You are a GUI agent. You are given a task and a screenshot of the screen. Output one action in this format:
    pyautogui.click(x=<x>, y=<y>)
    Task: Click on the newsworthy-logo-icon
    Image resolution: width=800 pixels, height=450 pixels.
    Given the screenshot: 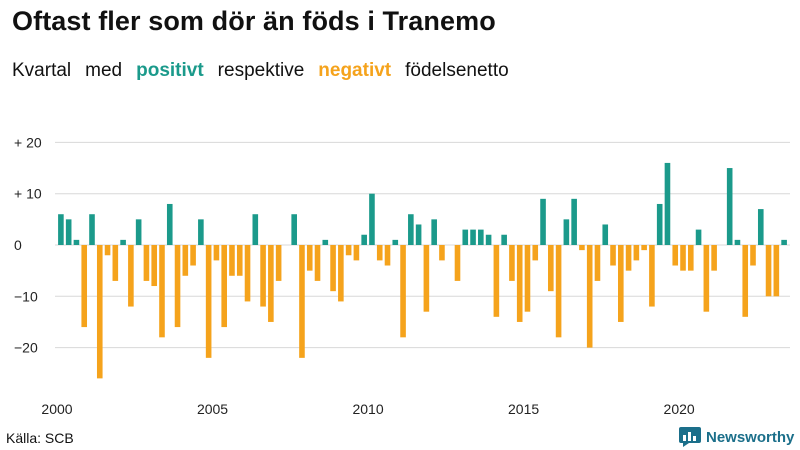 What is the action you would take?
    pyautogui.click(x=690, y=437)
    